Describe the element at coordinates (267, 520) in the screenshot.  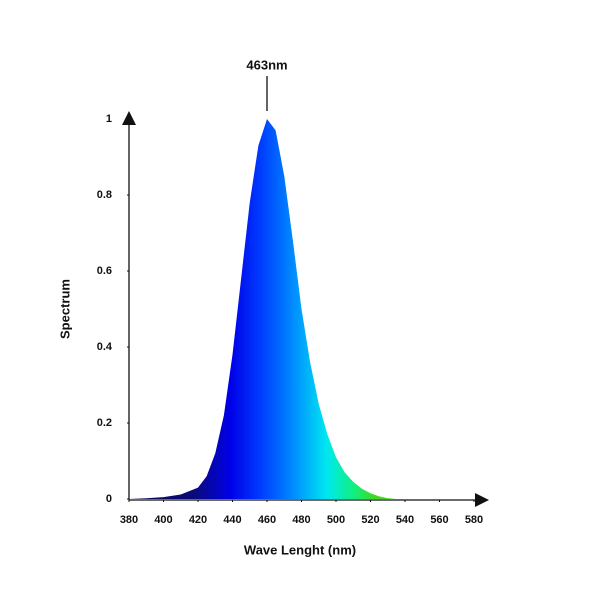
I see `x-tick-label: 460` at that location.